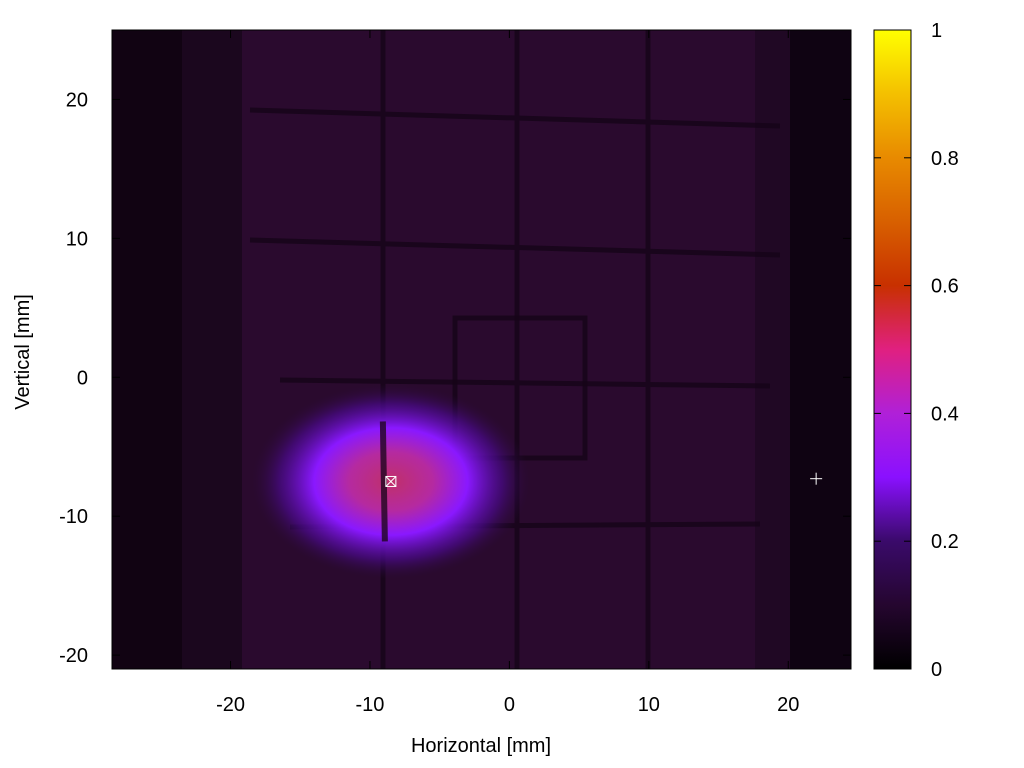  What do you see at coordinates (481, 746) in the screenshot?
I see `x-axis-label: Horizontal [mm]` at bounding box center [481, 746].